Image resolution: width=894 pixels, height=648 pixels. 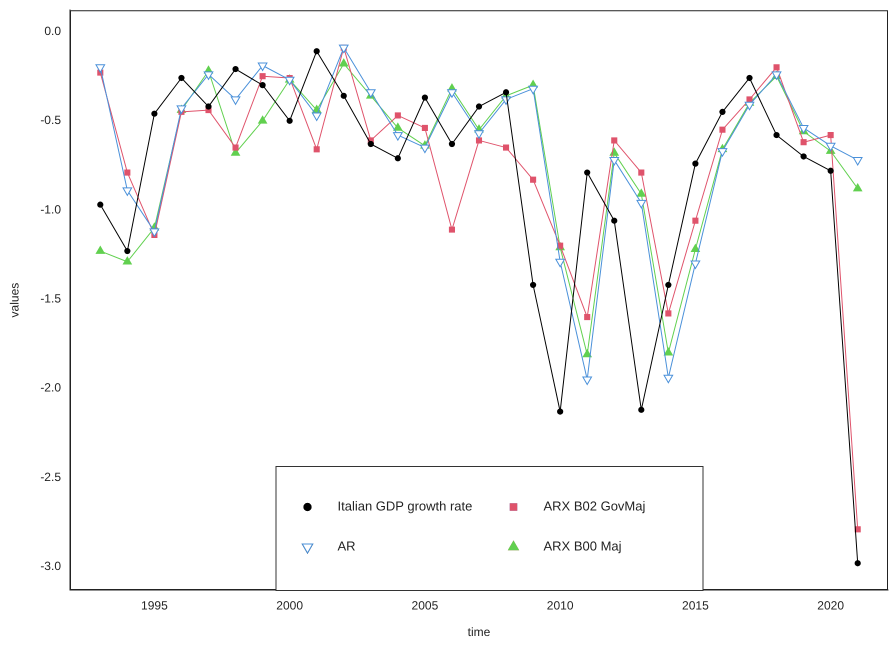 I want to click on y-tick-label: -3.0, so click(x=51, y=566).